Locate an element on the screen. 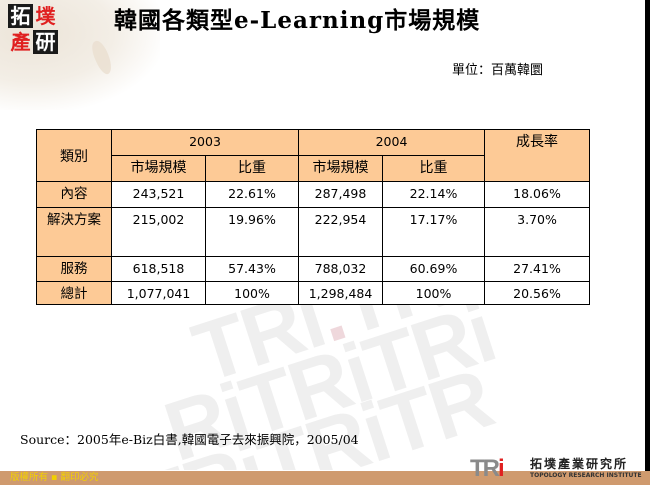 This screenshot has width=650, height=485. slide-right-border is located at coordinates (647, 235).